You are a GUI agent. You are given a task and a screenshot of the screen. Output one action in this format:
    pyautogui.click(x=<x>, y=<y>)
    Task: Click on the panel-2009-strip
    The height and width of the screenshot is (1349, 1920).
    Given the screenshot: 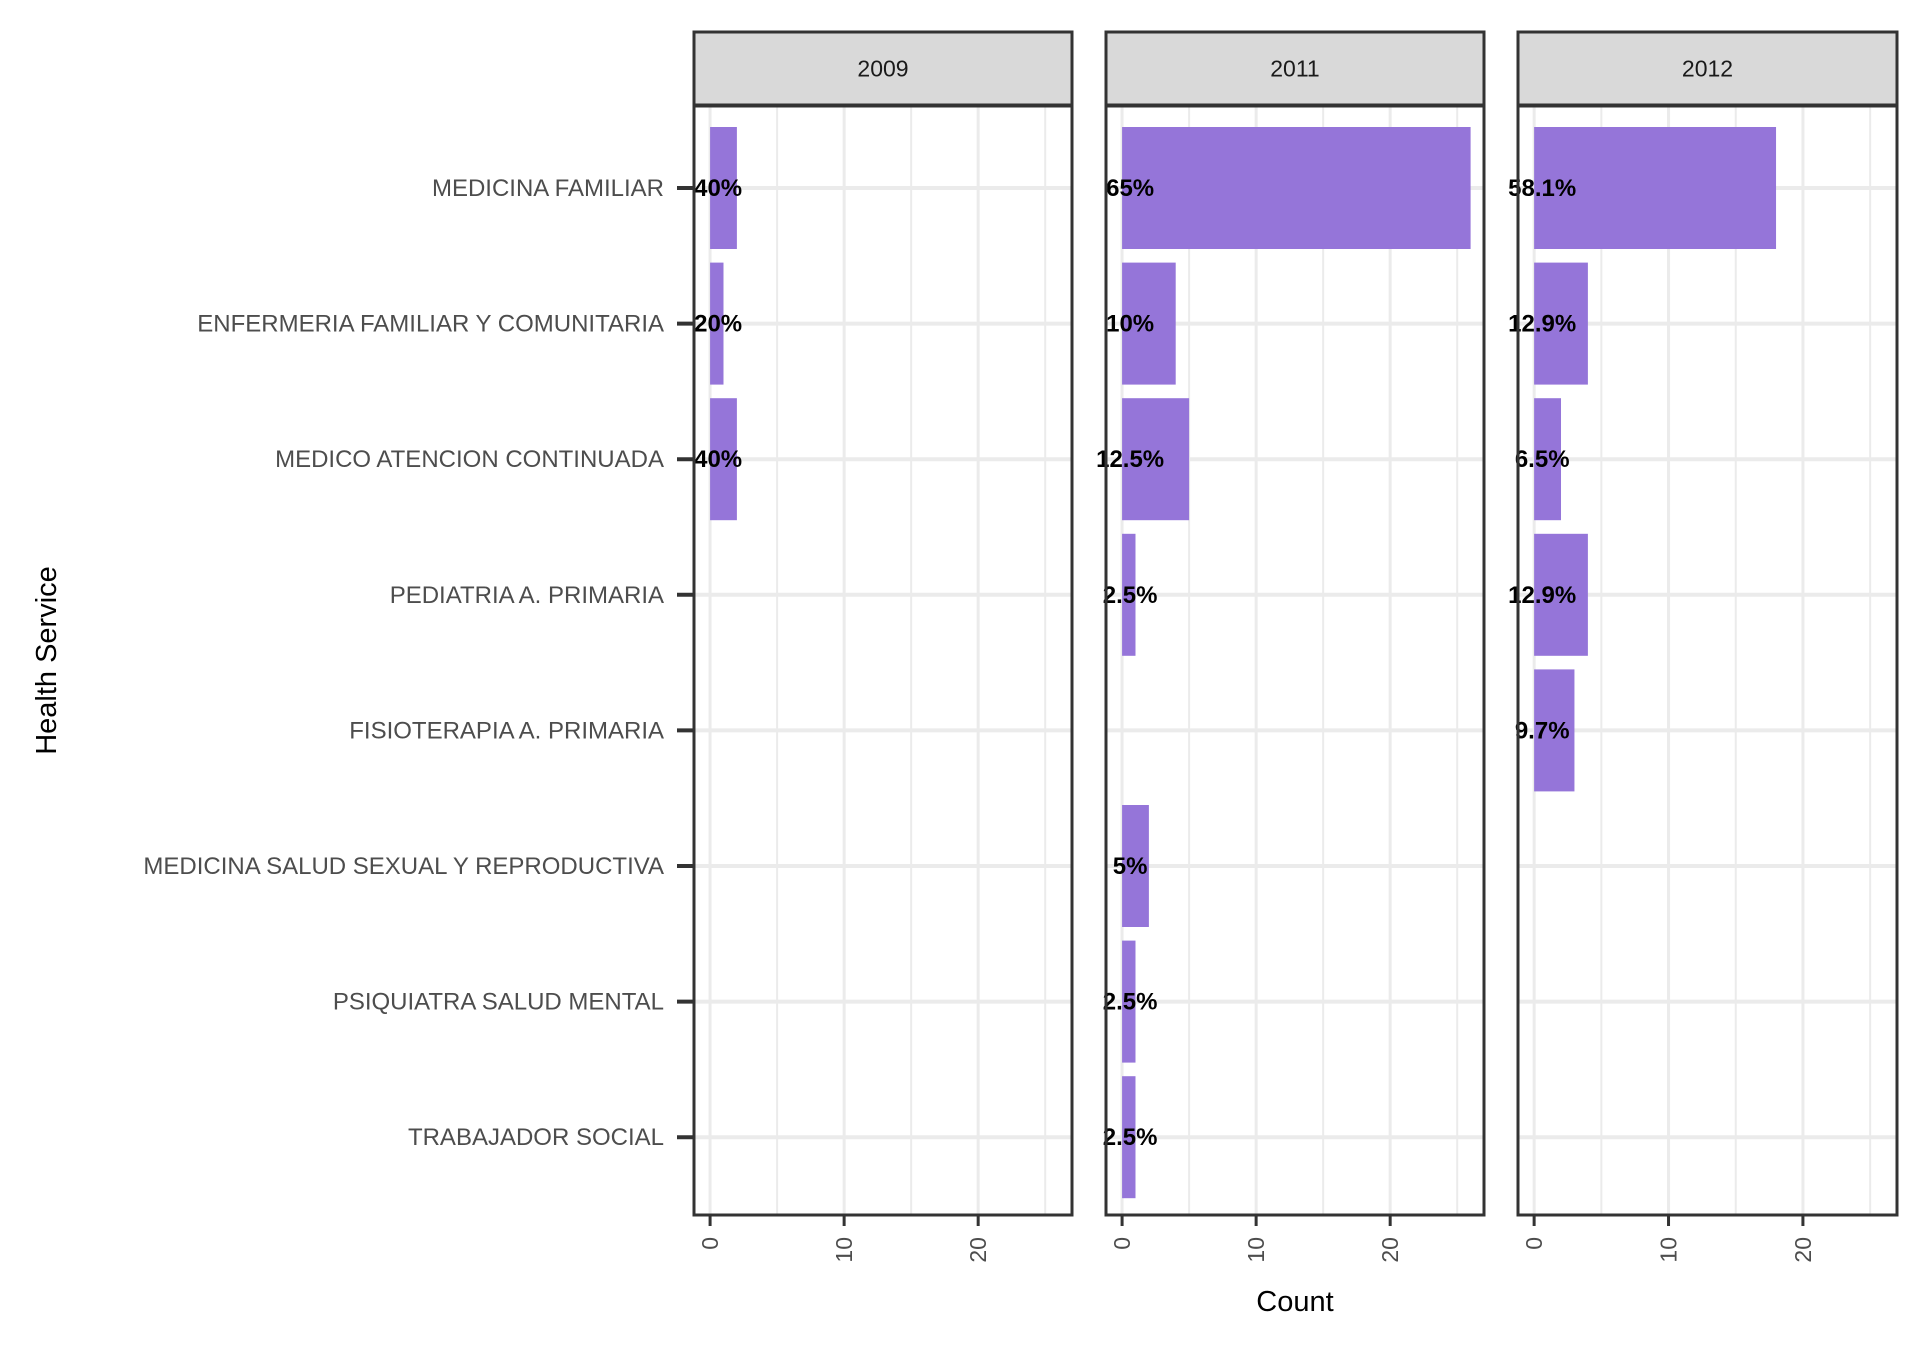 What is the action you would take?
    pyautogui.click(x=883, y=68)
    